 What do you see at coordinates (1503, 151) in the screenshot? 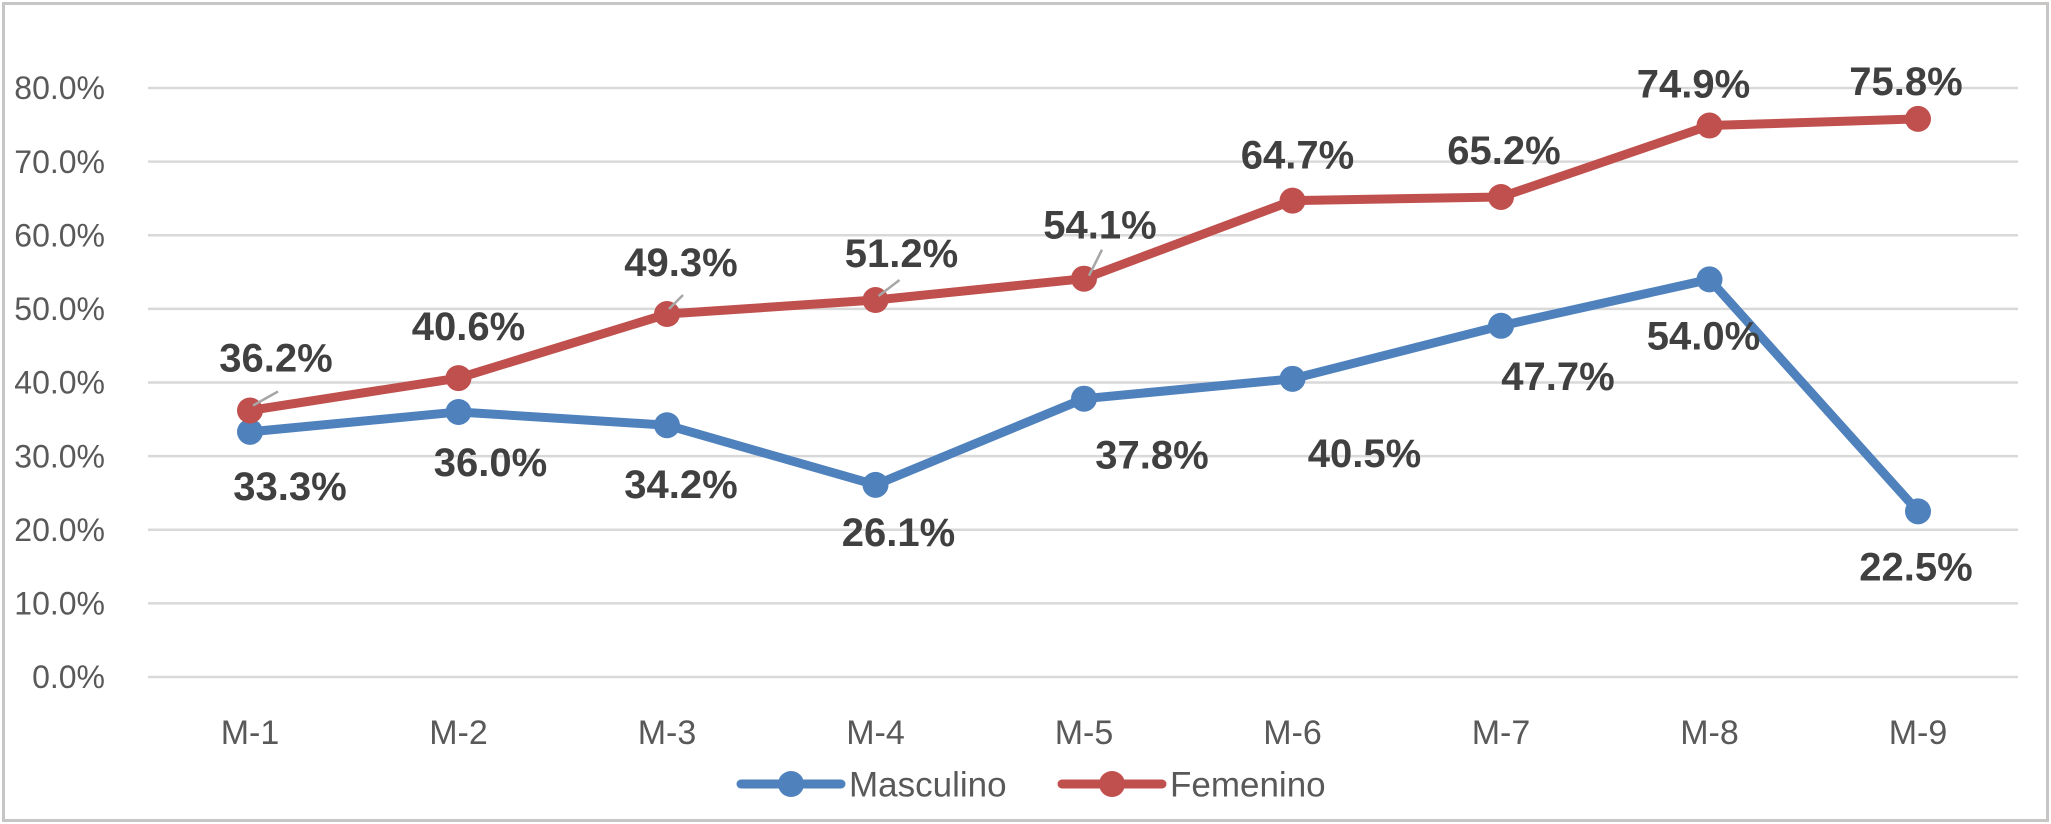
I see `data-label-femenino: 65.2%` at bounding box center [1503, 151].